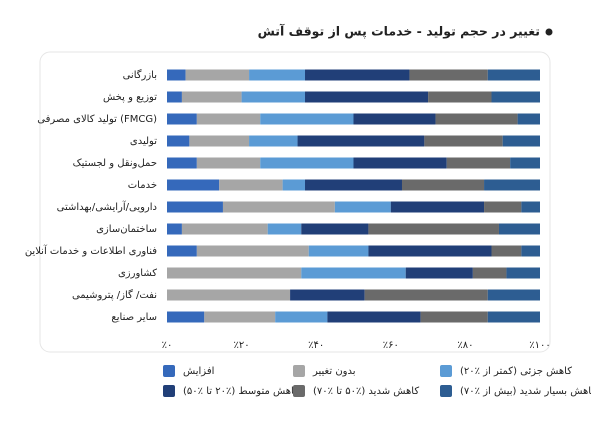 The height and width of the screenshot is (438, 591). I want to click on y-tick-label: فناوری اطلاعات و خدمات آنلاین, so click(91, 250).